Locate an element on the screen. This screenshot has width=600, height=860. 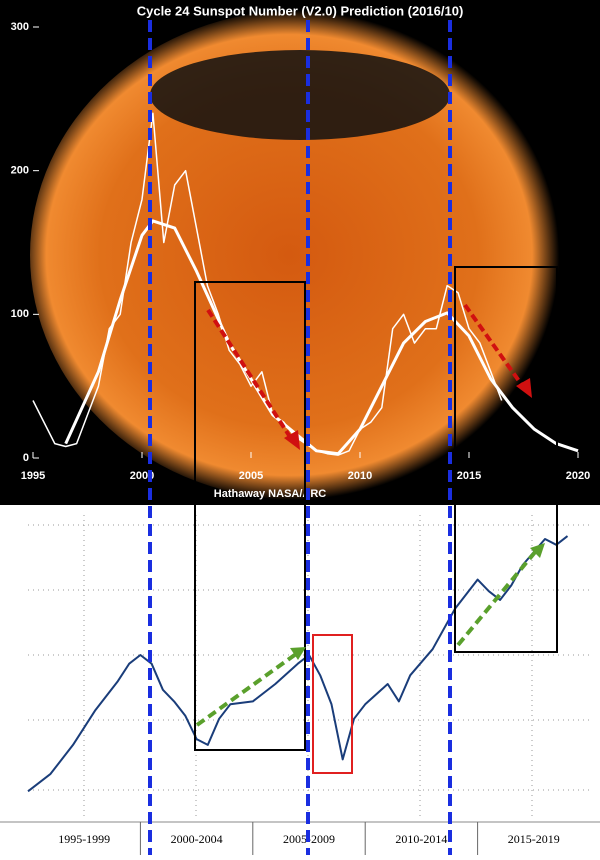
credit: Hathaway NASA/ARC is located at coordinates (270, 494).